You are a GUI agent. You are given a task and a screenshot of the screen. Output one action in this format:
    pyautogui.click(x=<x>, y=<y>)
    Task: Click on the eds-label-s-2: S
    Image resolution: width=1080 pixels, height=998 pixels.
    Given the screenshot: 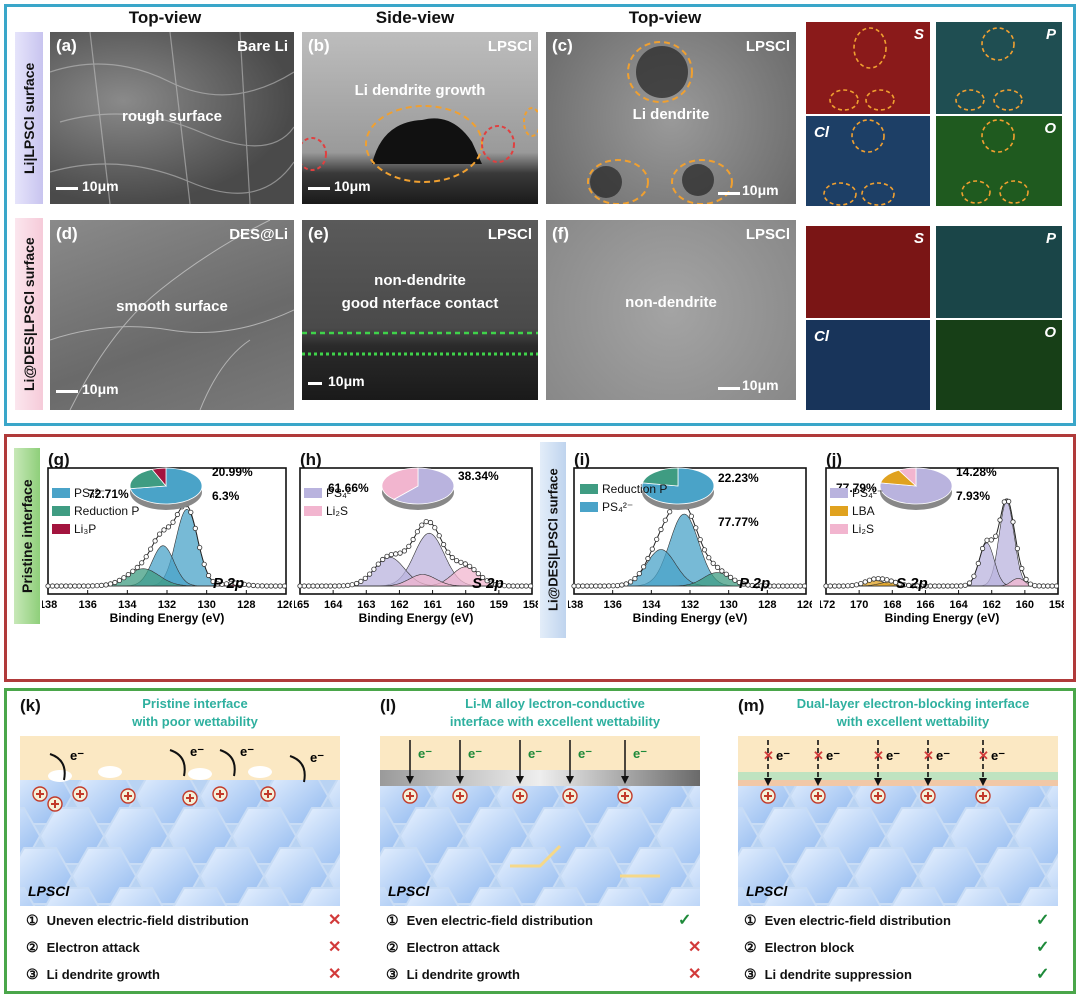 What is the action you would take?
    pyautogui.click(x=918, y=238)
    